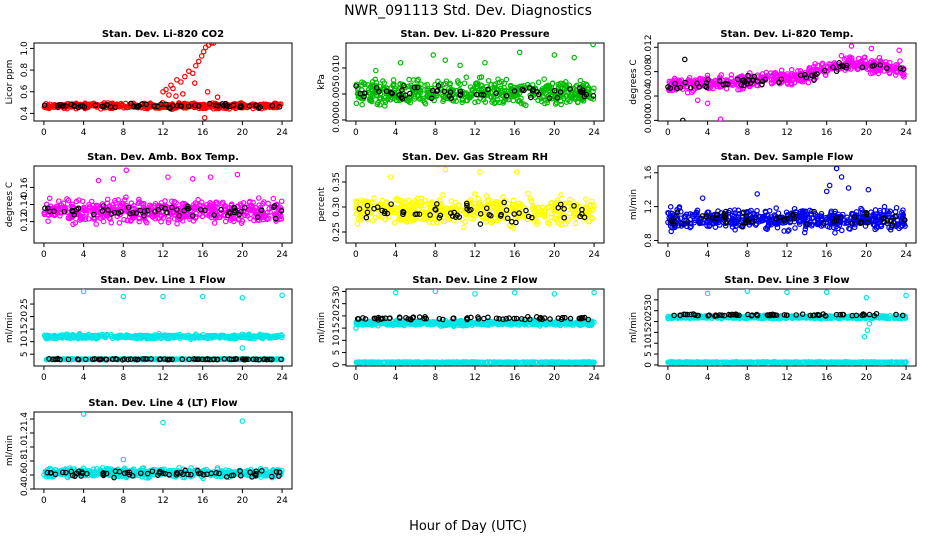 This screenshot has width=936, height=540. Describe the element at coordinates (123, 255) in the screenshot. I see `x-tick-label: 8` at that location.